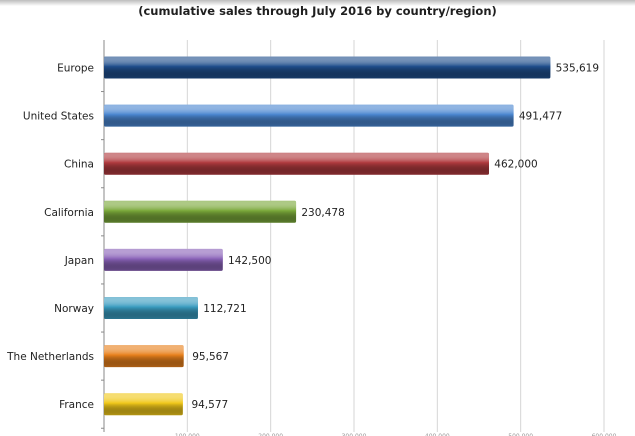  Describe the element at coordinates (317, 3) in the screenshot. I see `top-shadow` at that location.